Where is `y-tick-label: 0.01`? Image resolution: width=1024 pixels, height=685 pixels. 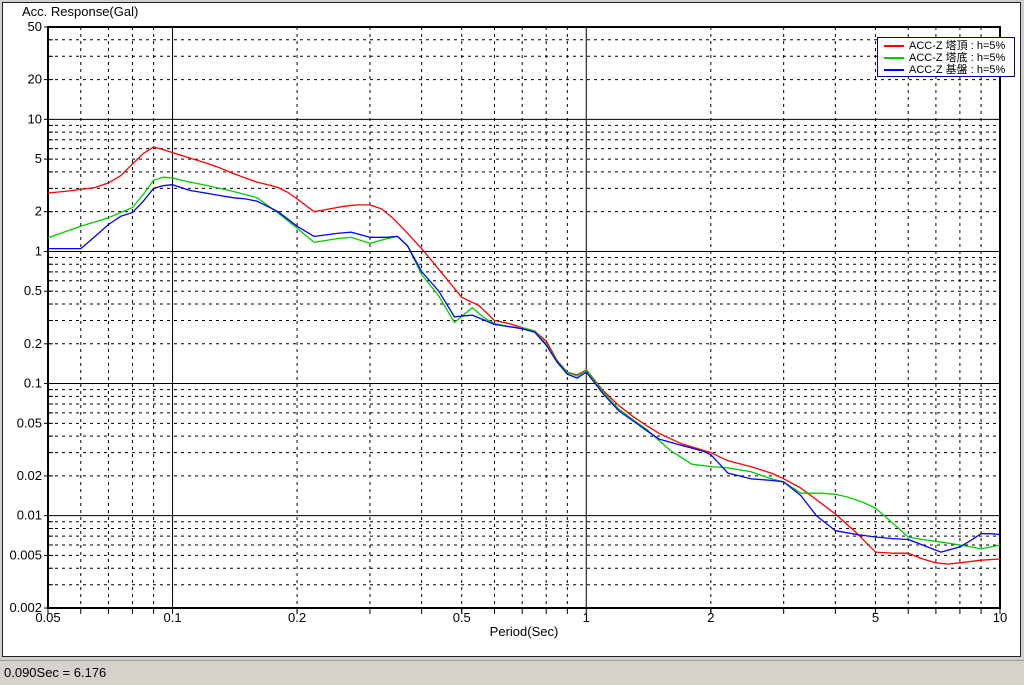 y-tick-label: 0.01 is located at coordinates (29, 515).